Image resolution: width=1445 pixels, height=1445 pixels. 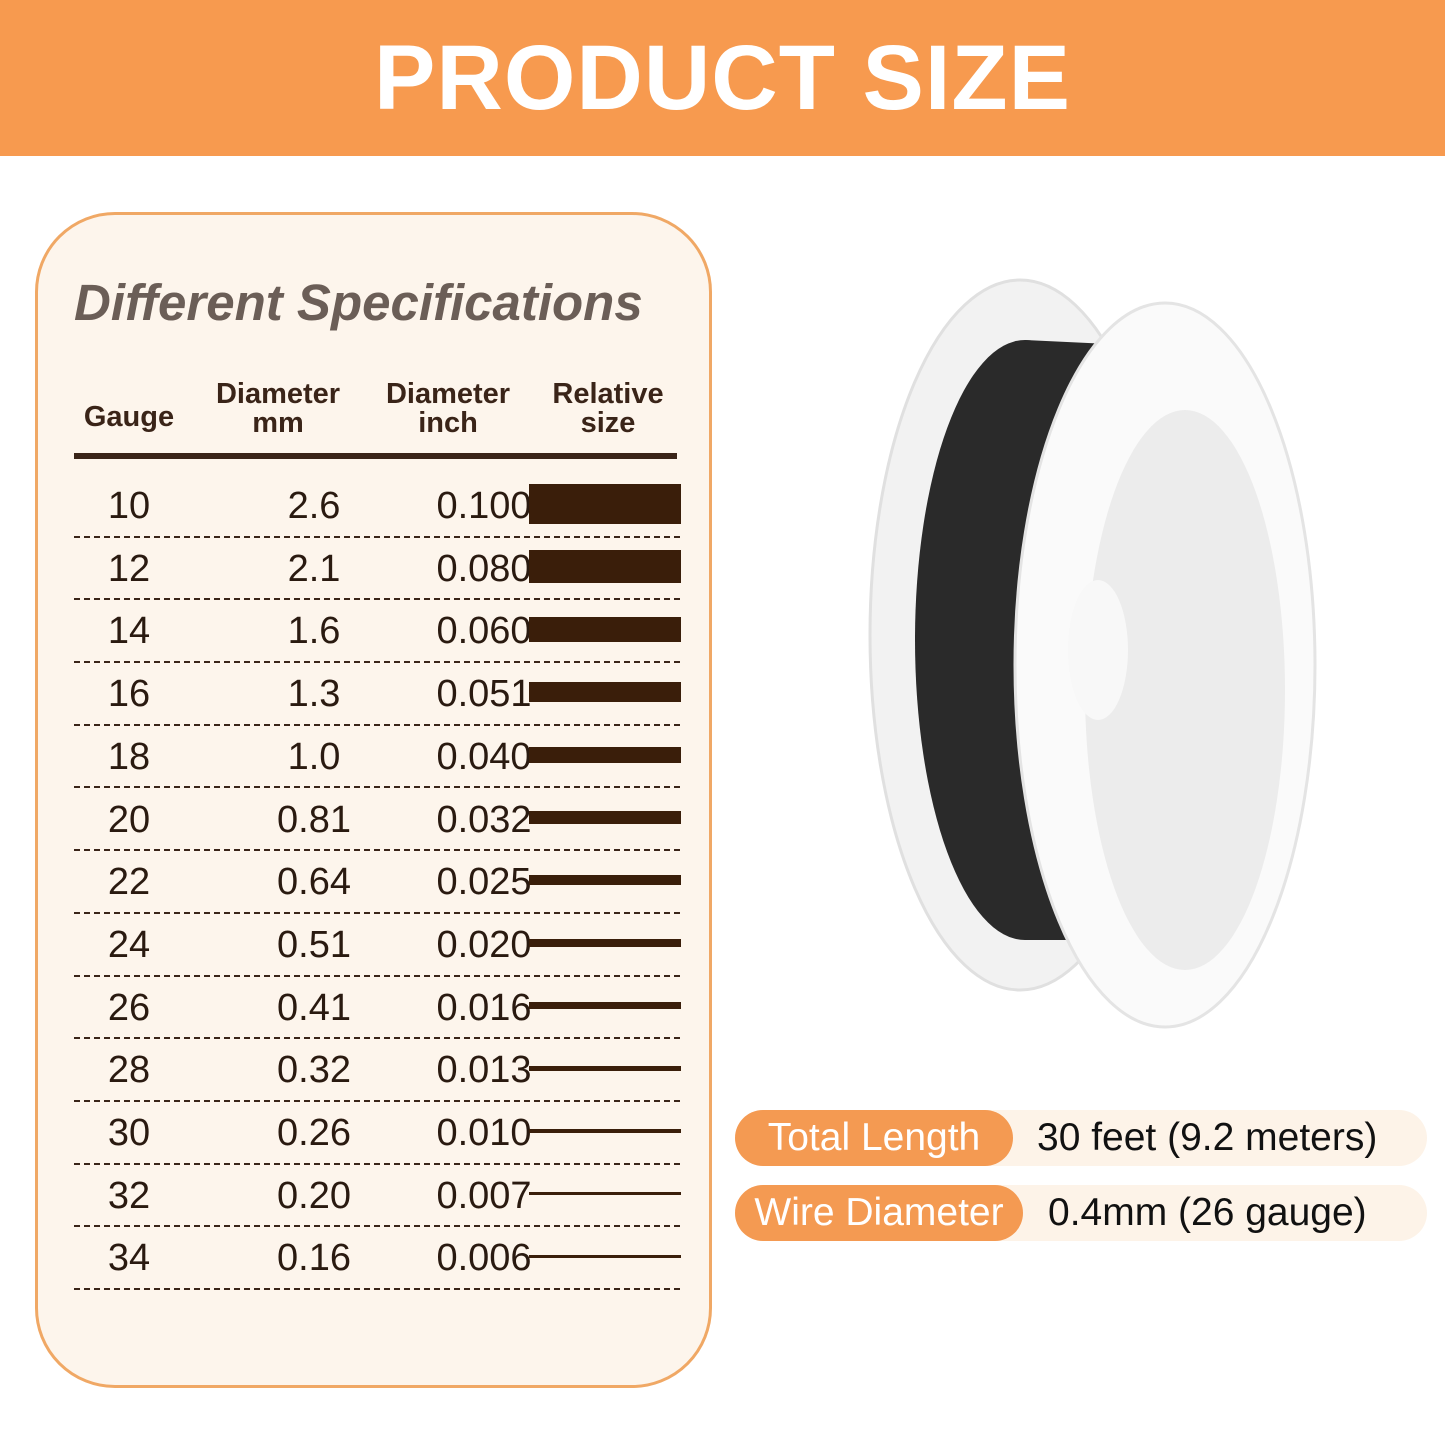 I want to click on cell-gauge: 10, so click(x=129, y=506).